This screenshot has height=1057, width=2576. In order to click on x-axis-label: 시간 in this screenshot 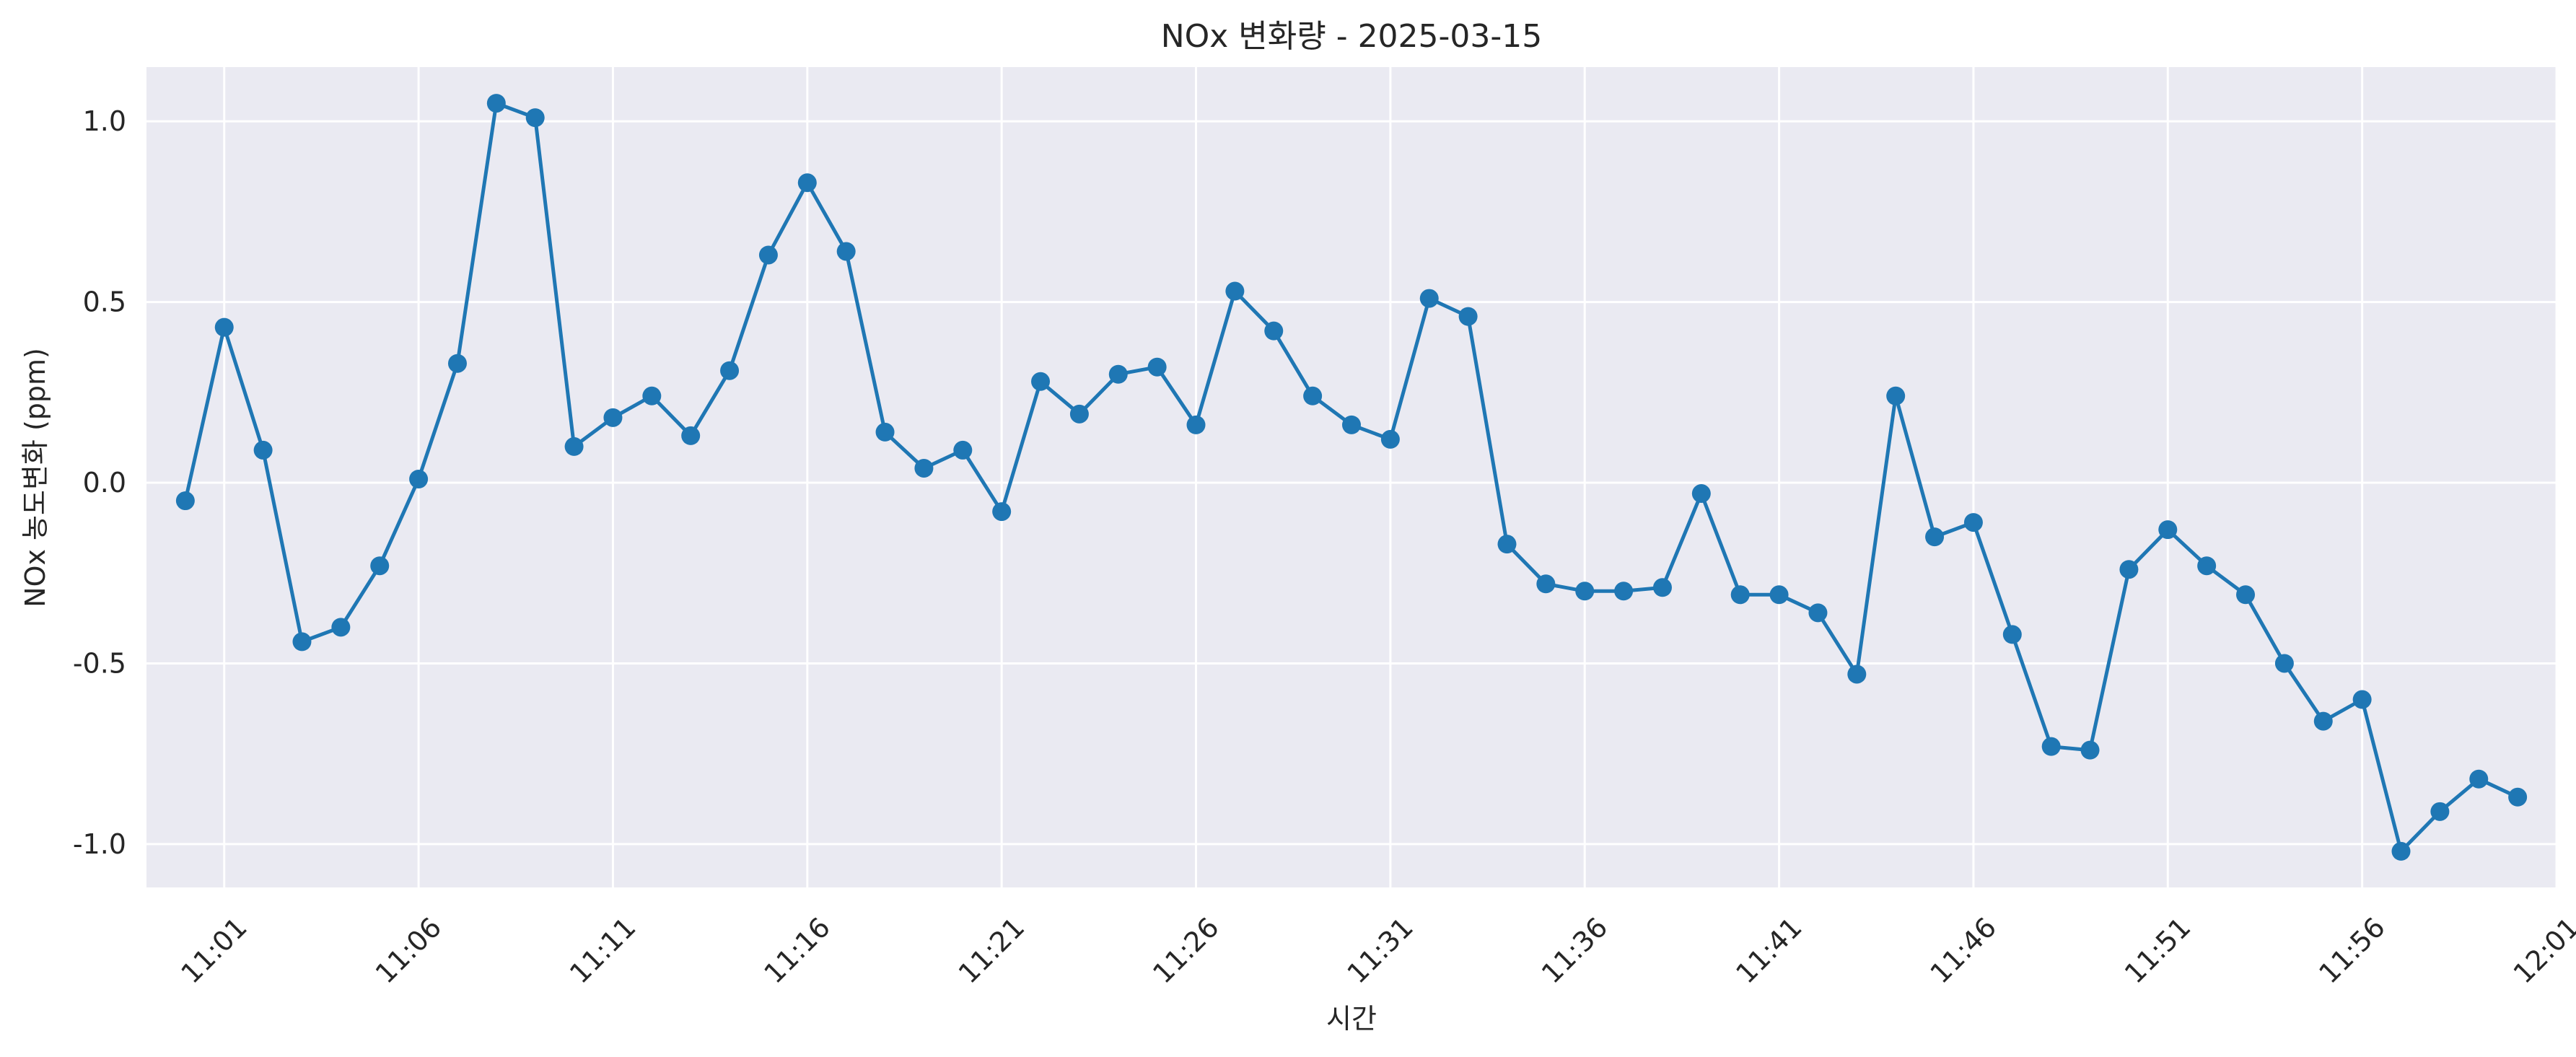, I will do `click(1351, 1019)`.